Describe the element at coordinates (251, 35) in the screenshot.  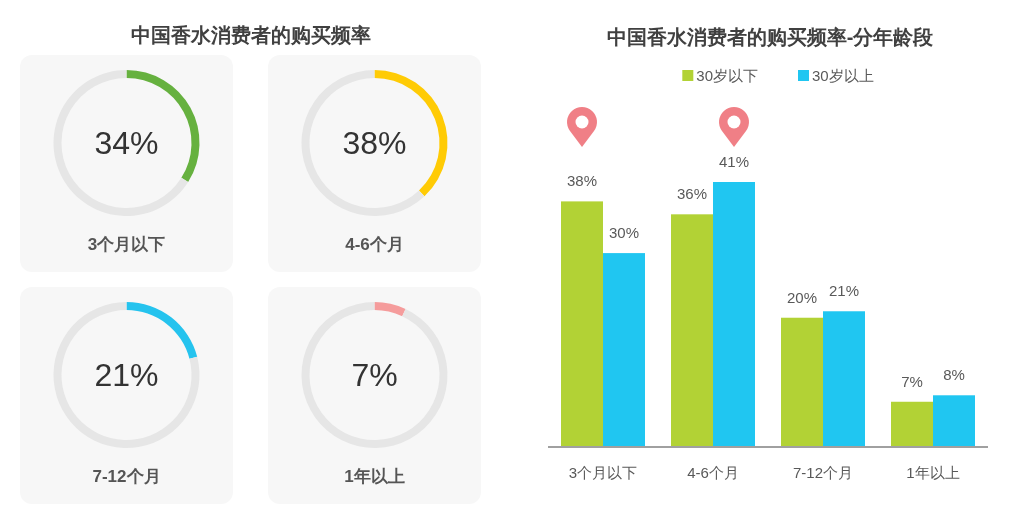
I see `text: 中国香水消费者的购买频率` at that location.